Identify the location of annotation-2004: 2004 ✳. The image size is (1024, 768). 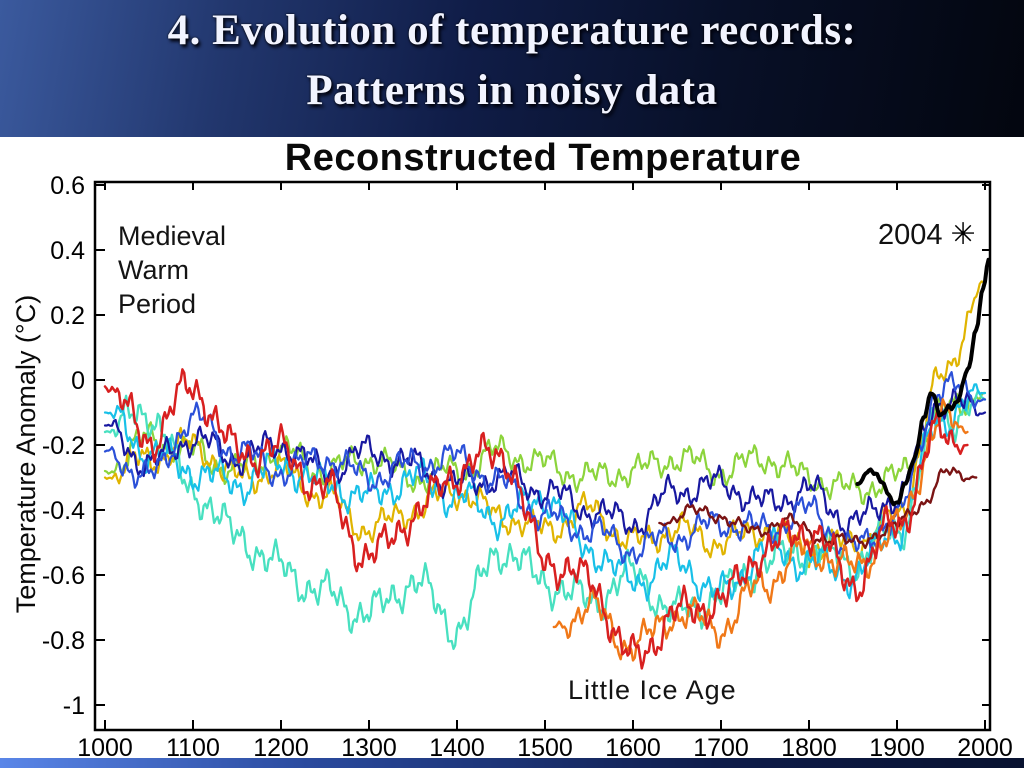
(927, 234).